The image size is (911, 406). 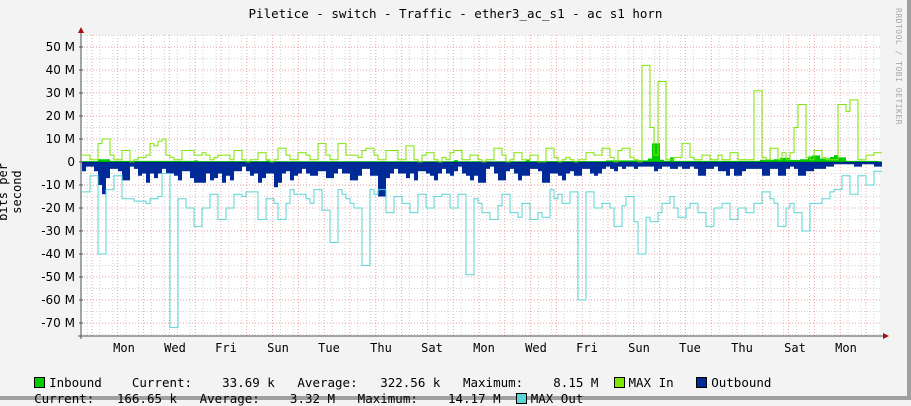 I want to click on legend-max-out: MAX Out, so click(x=549, y=398).